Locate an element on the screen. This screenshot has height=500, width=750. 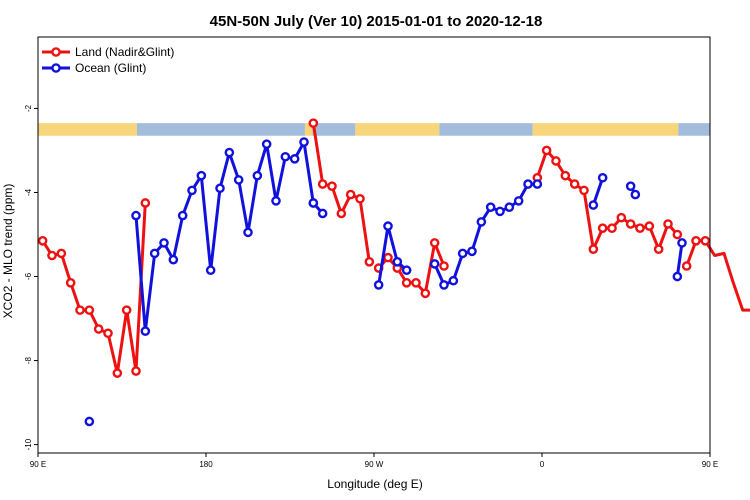
land-mask-segment is located at coordinates (397, 129).